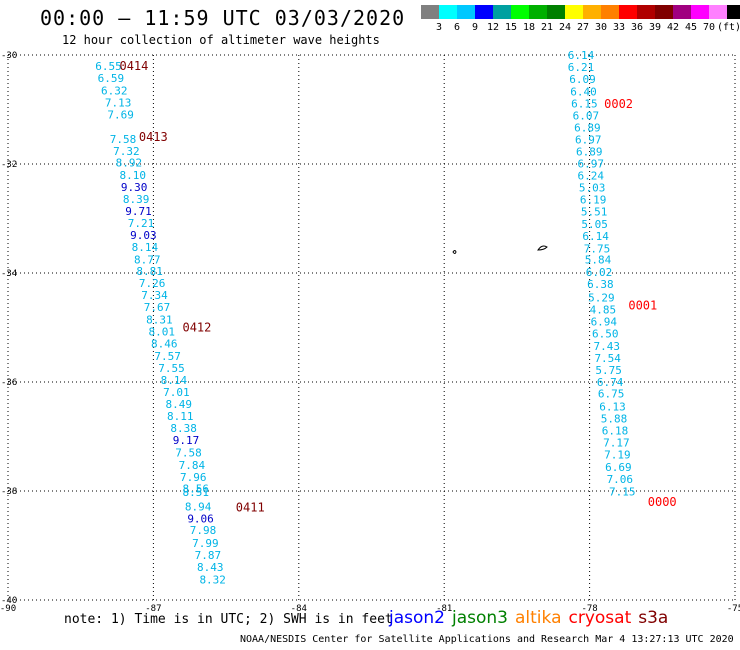 The width and height of the screenshot is (740, 650). Describe the element at coordinates (195, 492) in the screenshot. I see `wave-height-value: 8.51` at that location.